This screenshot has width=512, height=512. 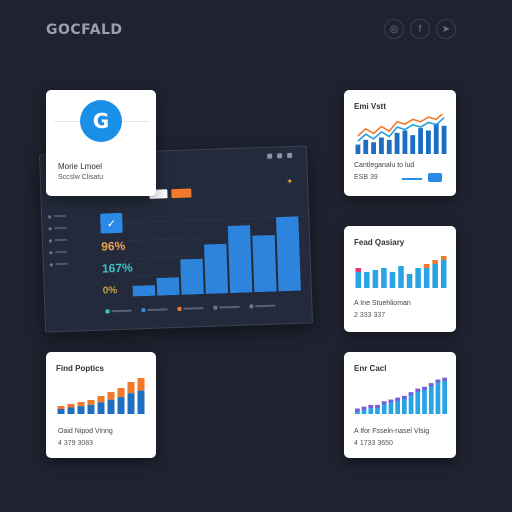 I want to click on card-title: Emi Vstt, so click(x=370, y=106).